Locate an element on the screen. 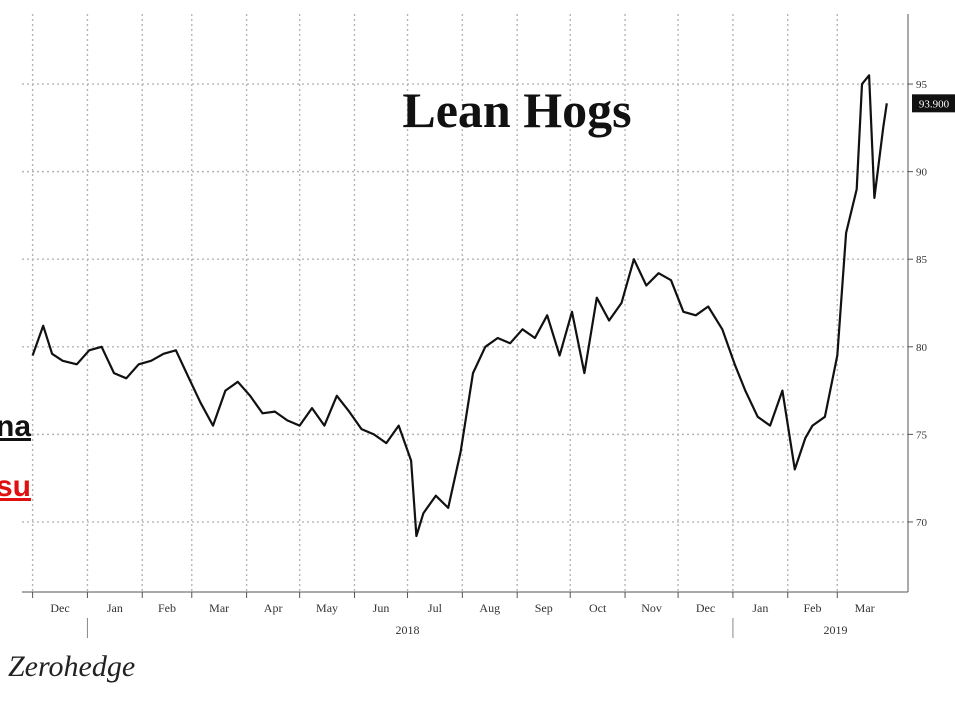  x-tick-label: Oct is located at coordinates (598, 608).